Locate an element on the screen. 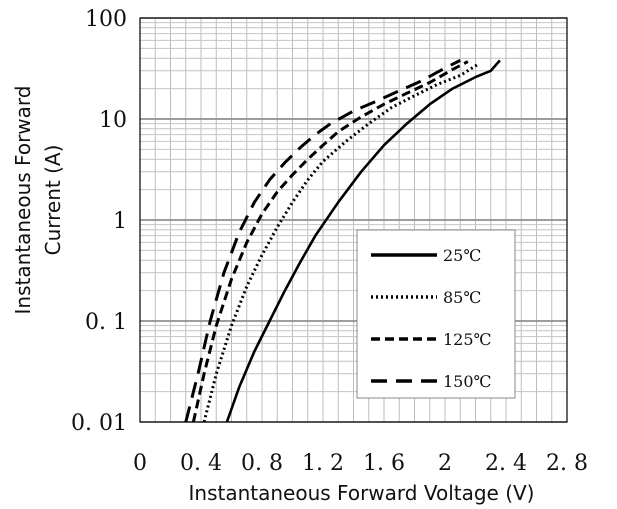 The image size is (617, 509). x-tick-label: 2. 8 is located at coordinates (567, 463).